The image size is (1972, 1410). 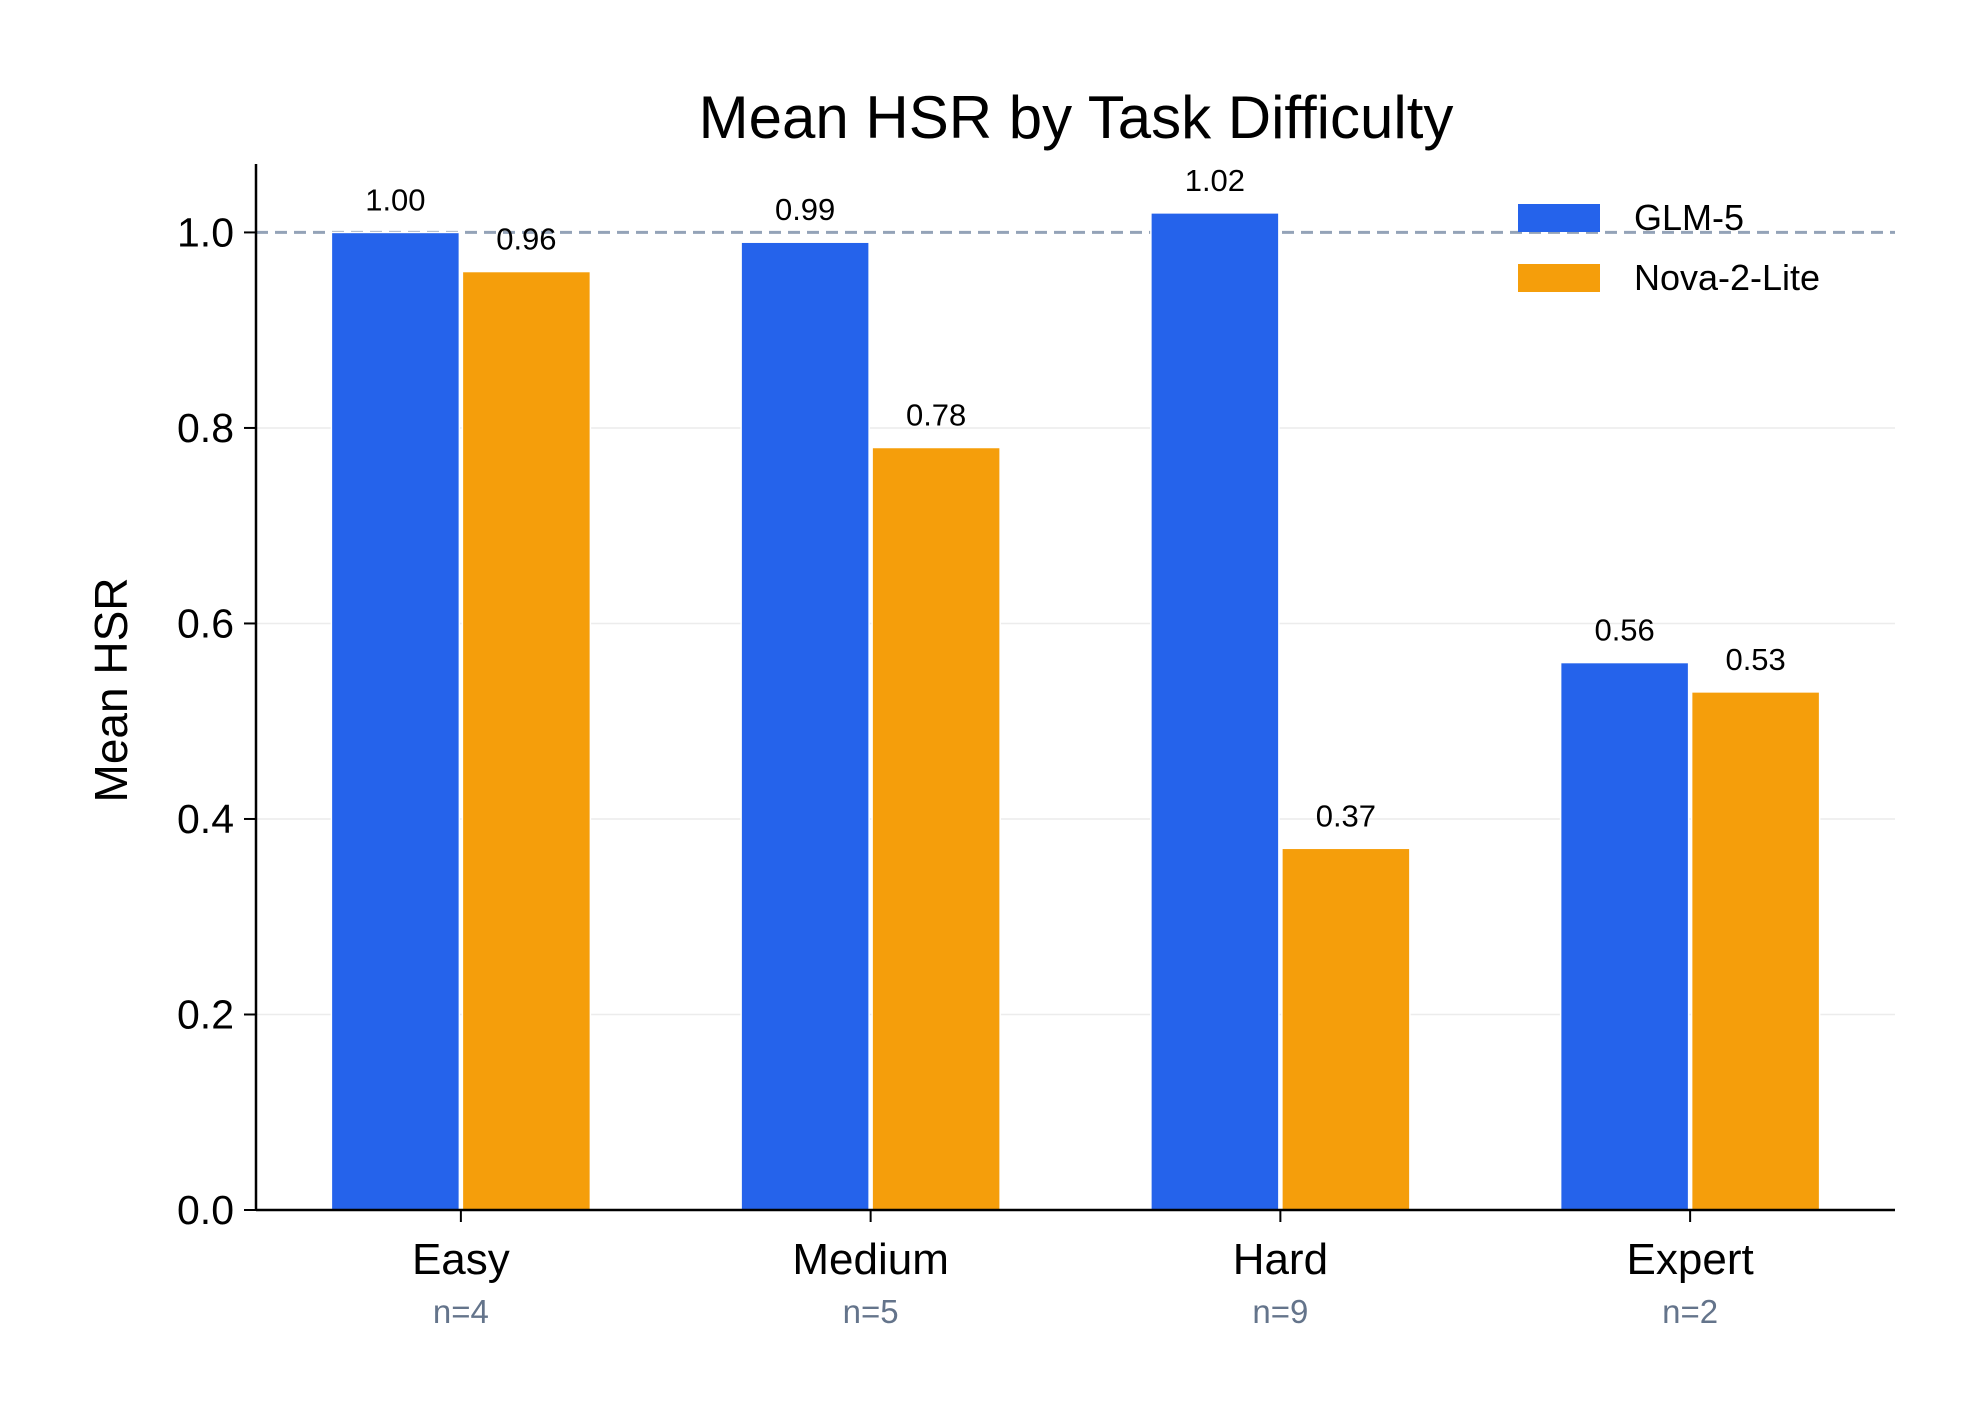 I want to click on y-tick-label: 0.0, so click(x=205, y=1210).